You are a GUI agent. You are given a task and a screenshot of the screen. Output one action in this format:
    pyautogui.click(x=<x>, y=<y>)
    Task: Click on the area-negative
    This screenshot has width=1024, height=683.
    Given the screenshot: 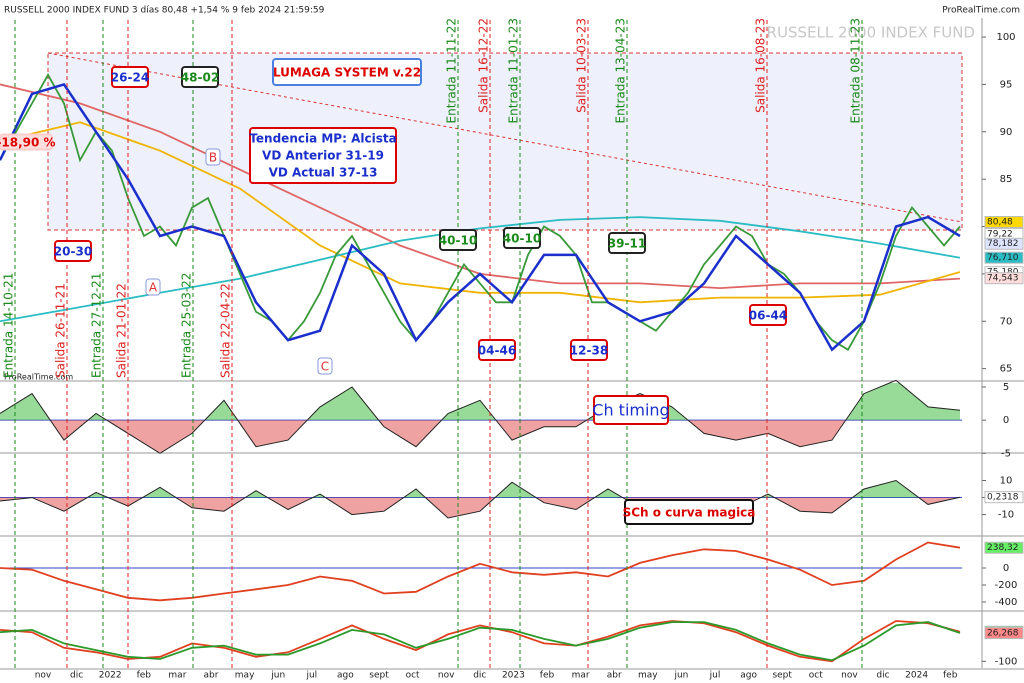 What is the action you would take?
    pyautogui.click(x=480, y=436)
    